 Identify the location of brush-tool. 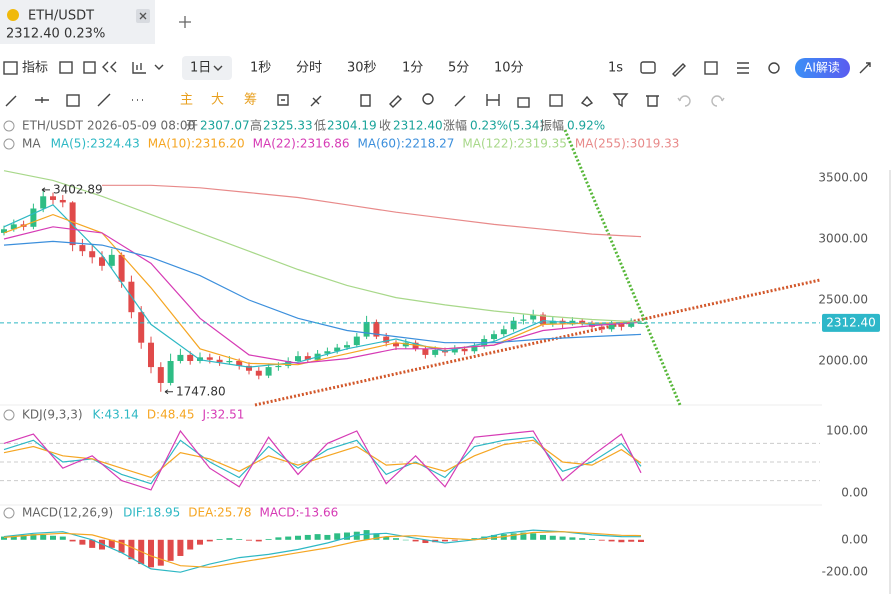
(104, 100).